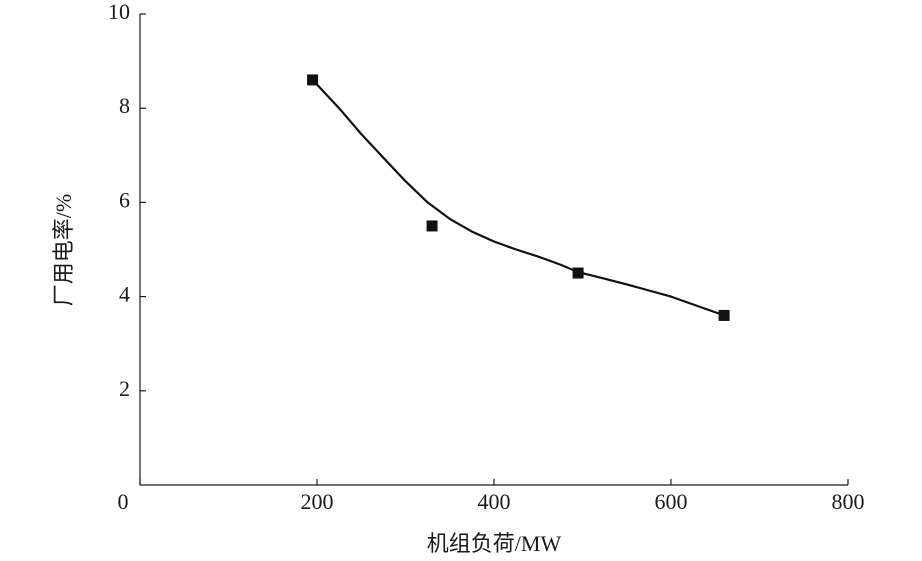 The height and width of the screenshot is (561, 922). I want to click on y-axis-label: 厂用电率/%, so click(63, 250).